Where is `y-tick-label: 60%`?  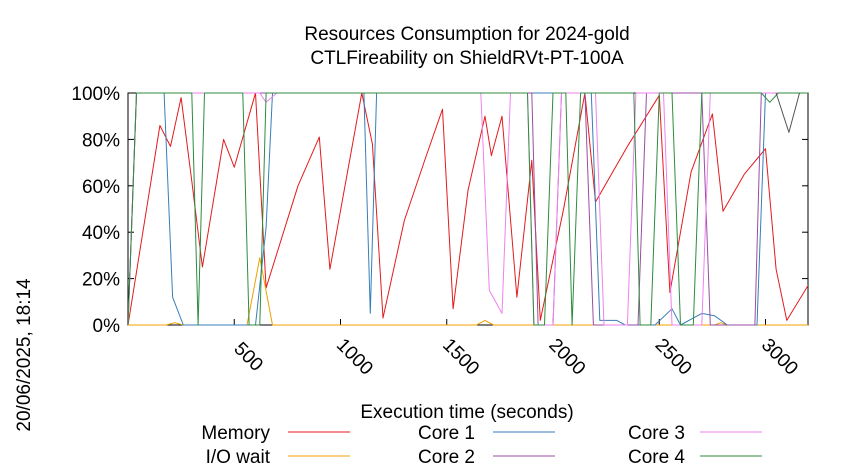
y-tick-label: 60% is located at coordinates (101, 187).